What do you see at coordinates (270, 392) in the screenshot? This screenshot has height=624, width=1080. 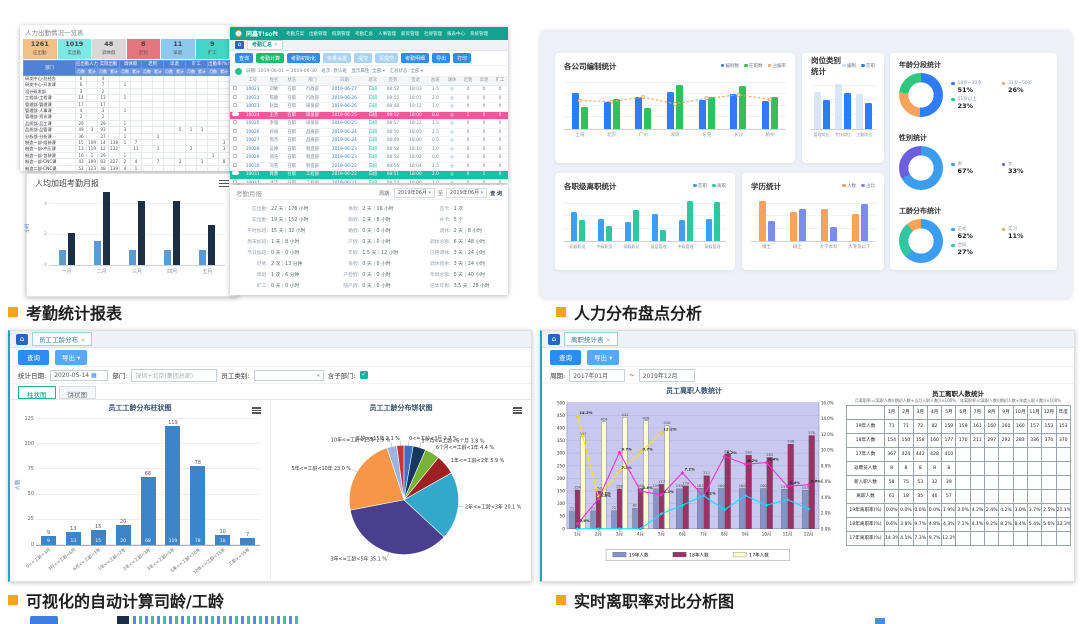 I see `chart-type-tabs: 柱状图 饼状图` at bounding box center [270, 392].